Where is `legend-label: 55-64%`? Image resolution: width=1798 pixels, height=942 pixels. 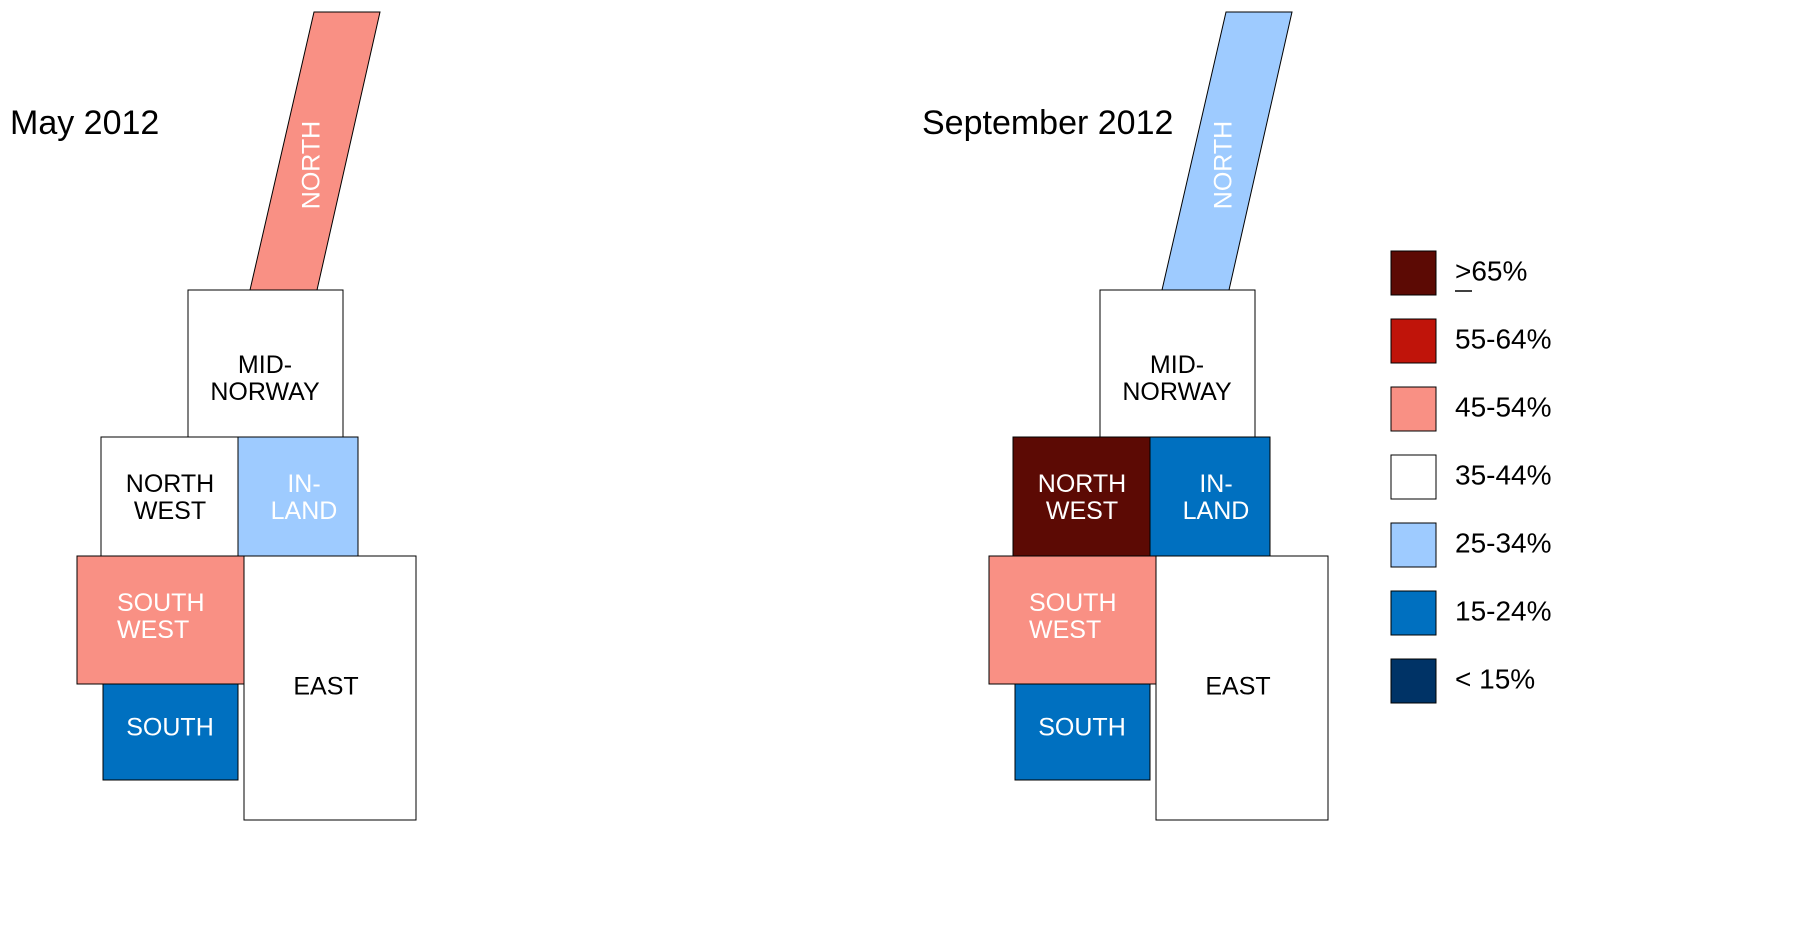 legend-label: 55-64% is located at coordinates (1503, 338).